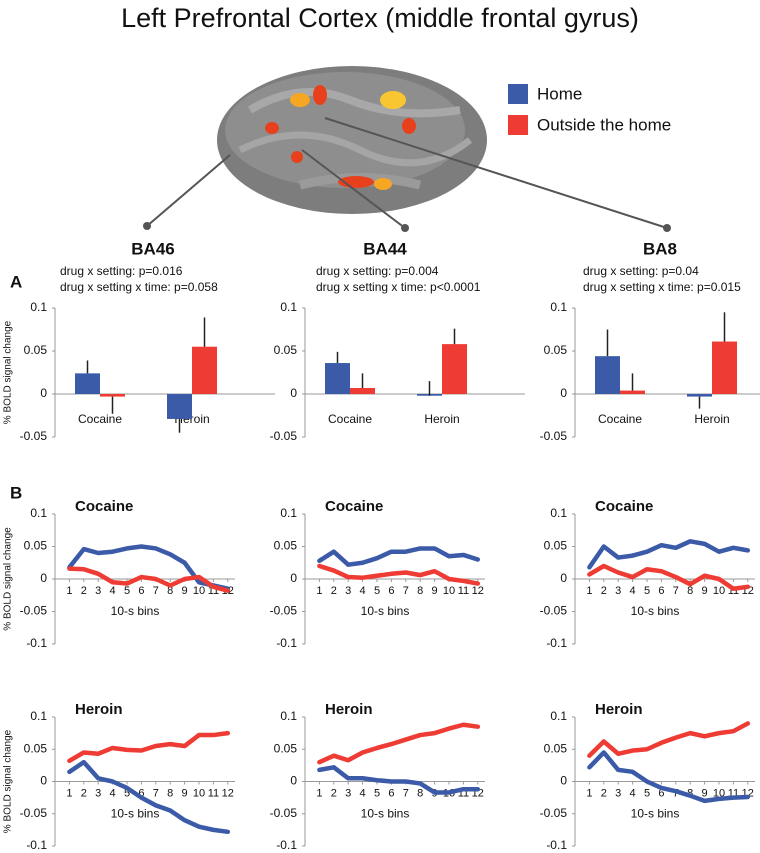  What do you see at coordinates (100, 419) in the screenshot?
I see `x-tick-label: Cocaine` at bounding box center [100, 419].